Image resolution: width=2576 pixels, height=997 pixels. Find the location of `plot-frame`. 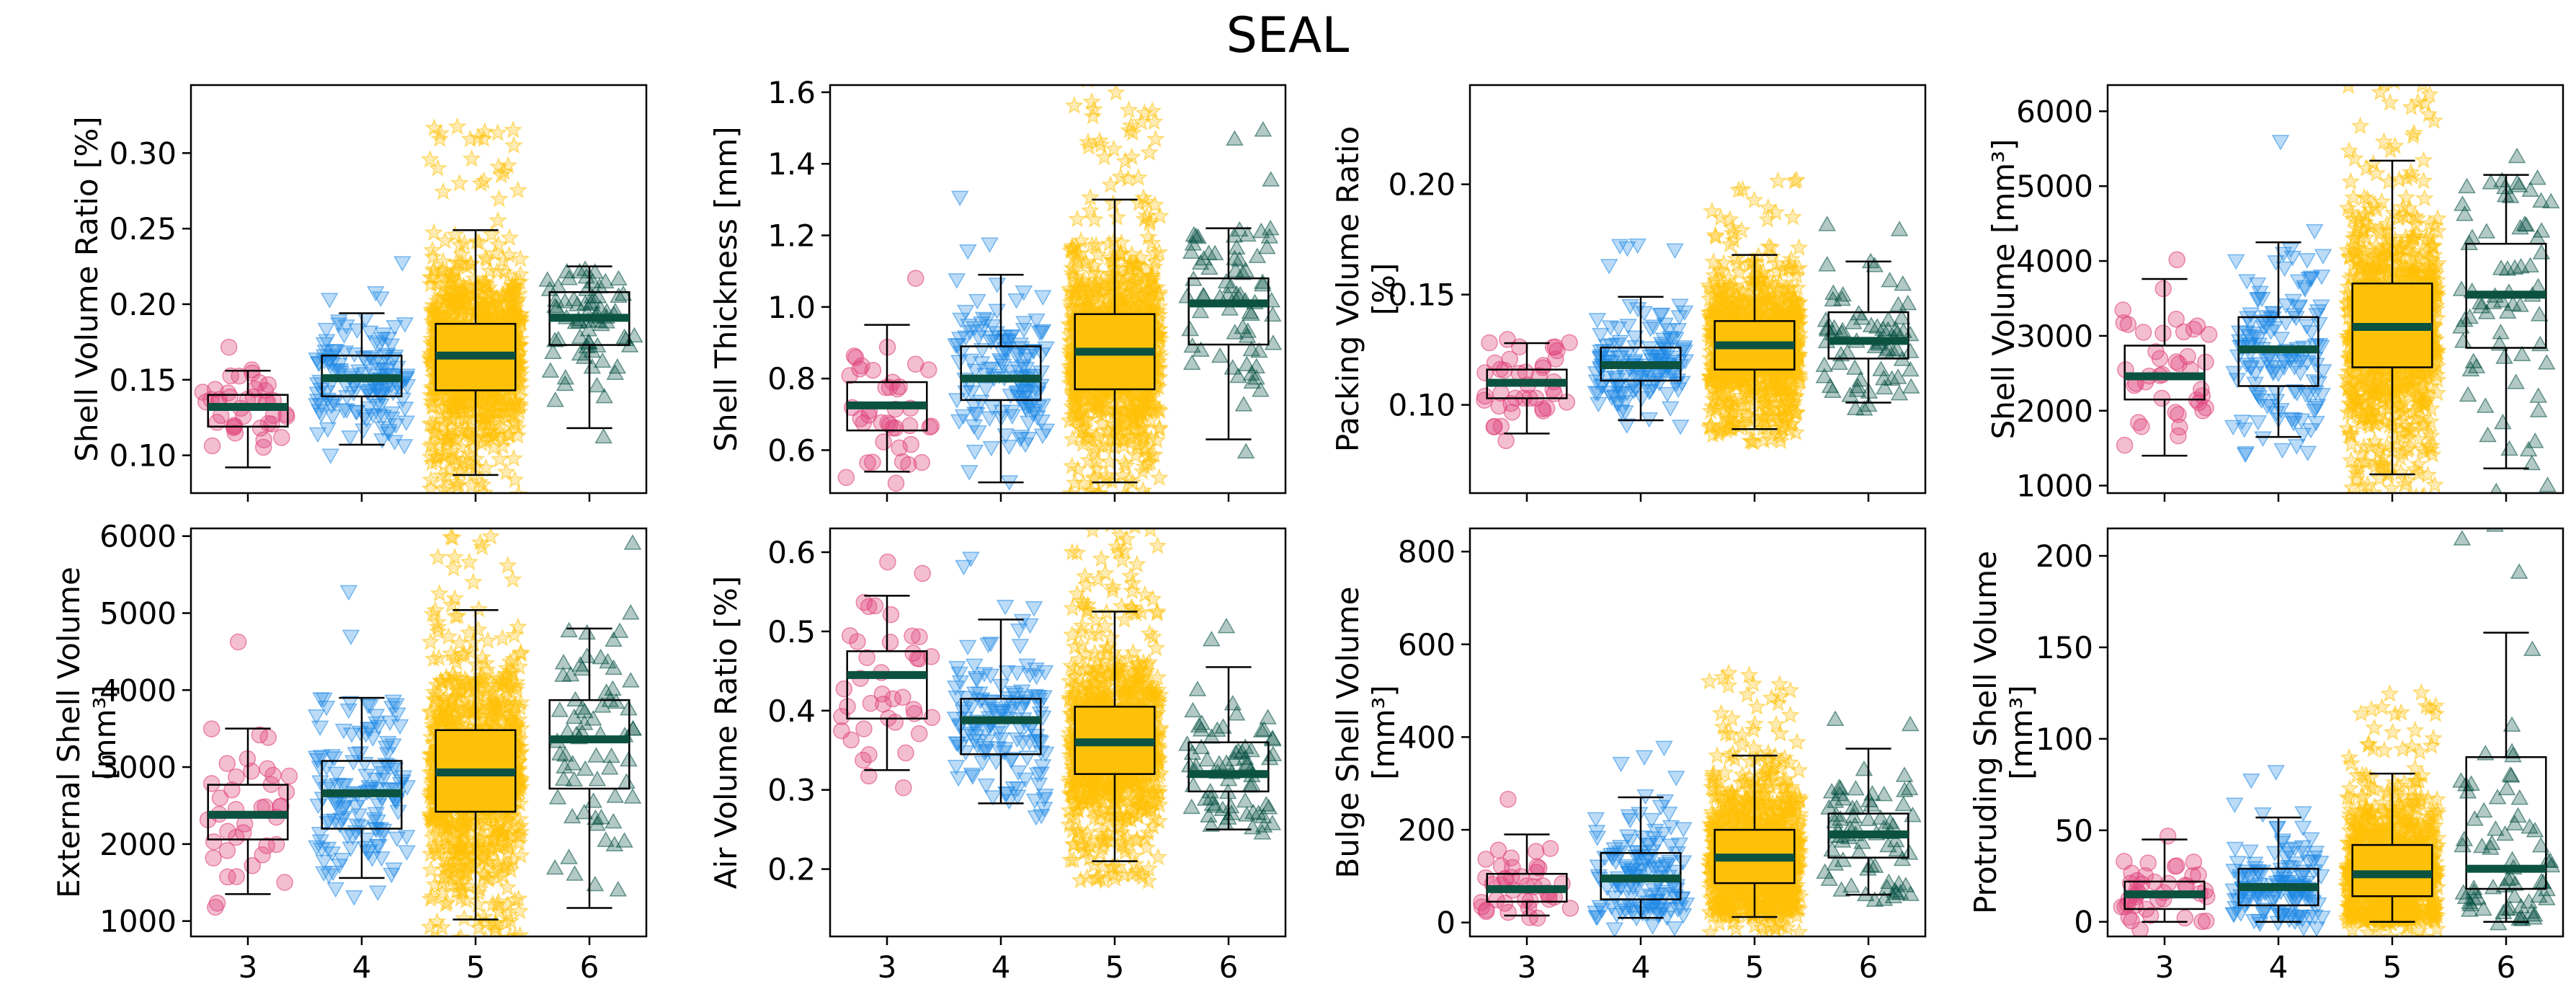

plot-frame is located at coordinates (2335, 290).